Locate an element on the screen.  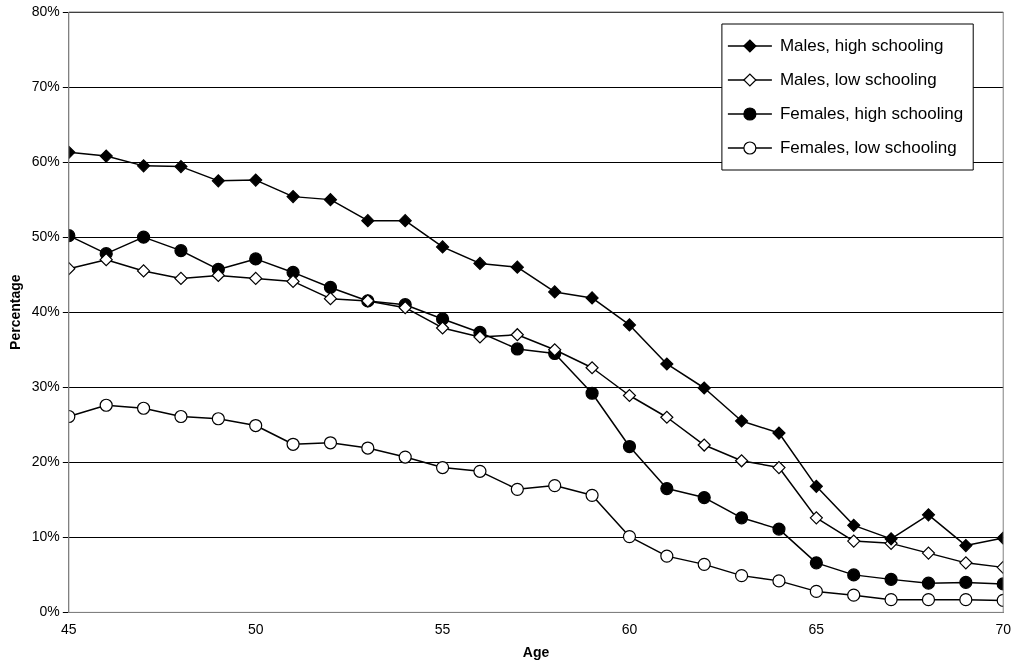
legend-label: Females, low schooling is located at coordinates (868, 147).